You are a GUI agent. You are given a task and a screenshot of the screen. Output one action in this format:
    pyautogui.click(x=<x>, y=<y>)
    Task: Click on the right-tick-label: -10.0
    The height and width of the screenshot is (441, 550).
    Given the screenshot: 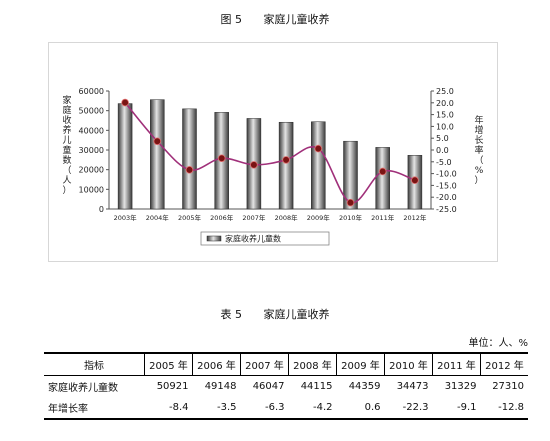 What is the action you would take?
    pyautogui.click(x=446, y=174)
    